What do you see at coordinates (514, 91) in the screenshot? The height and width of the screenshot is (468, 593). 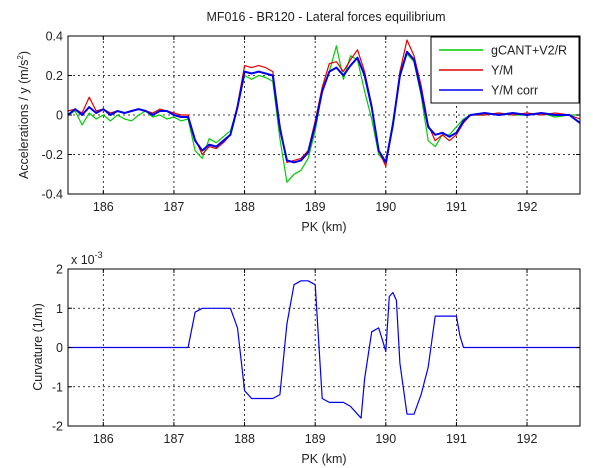 I see `legend-label: Y/M corr` at bounding box center [514, 91].